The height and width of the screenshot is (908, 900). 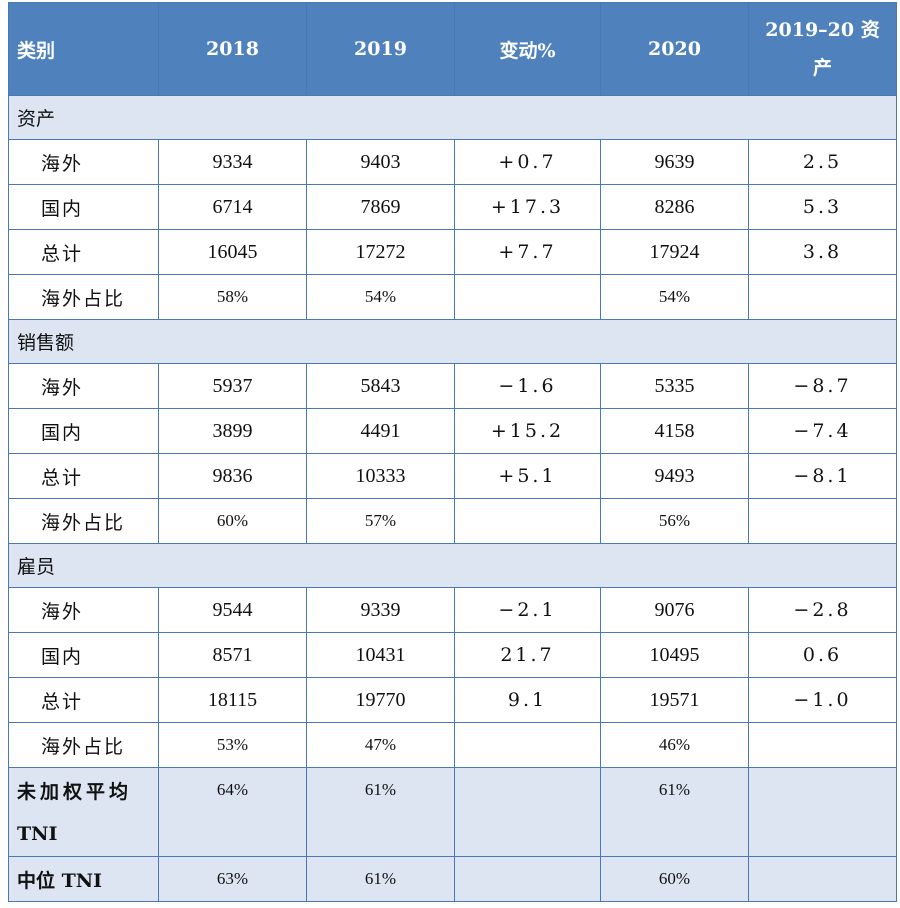 What do you see at coordinates (380, 162) in the screenshot?
I see `cell-2019: 9403` at bounding box center [380, 162].